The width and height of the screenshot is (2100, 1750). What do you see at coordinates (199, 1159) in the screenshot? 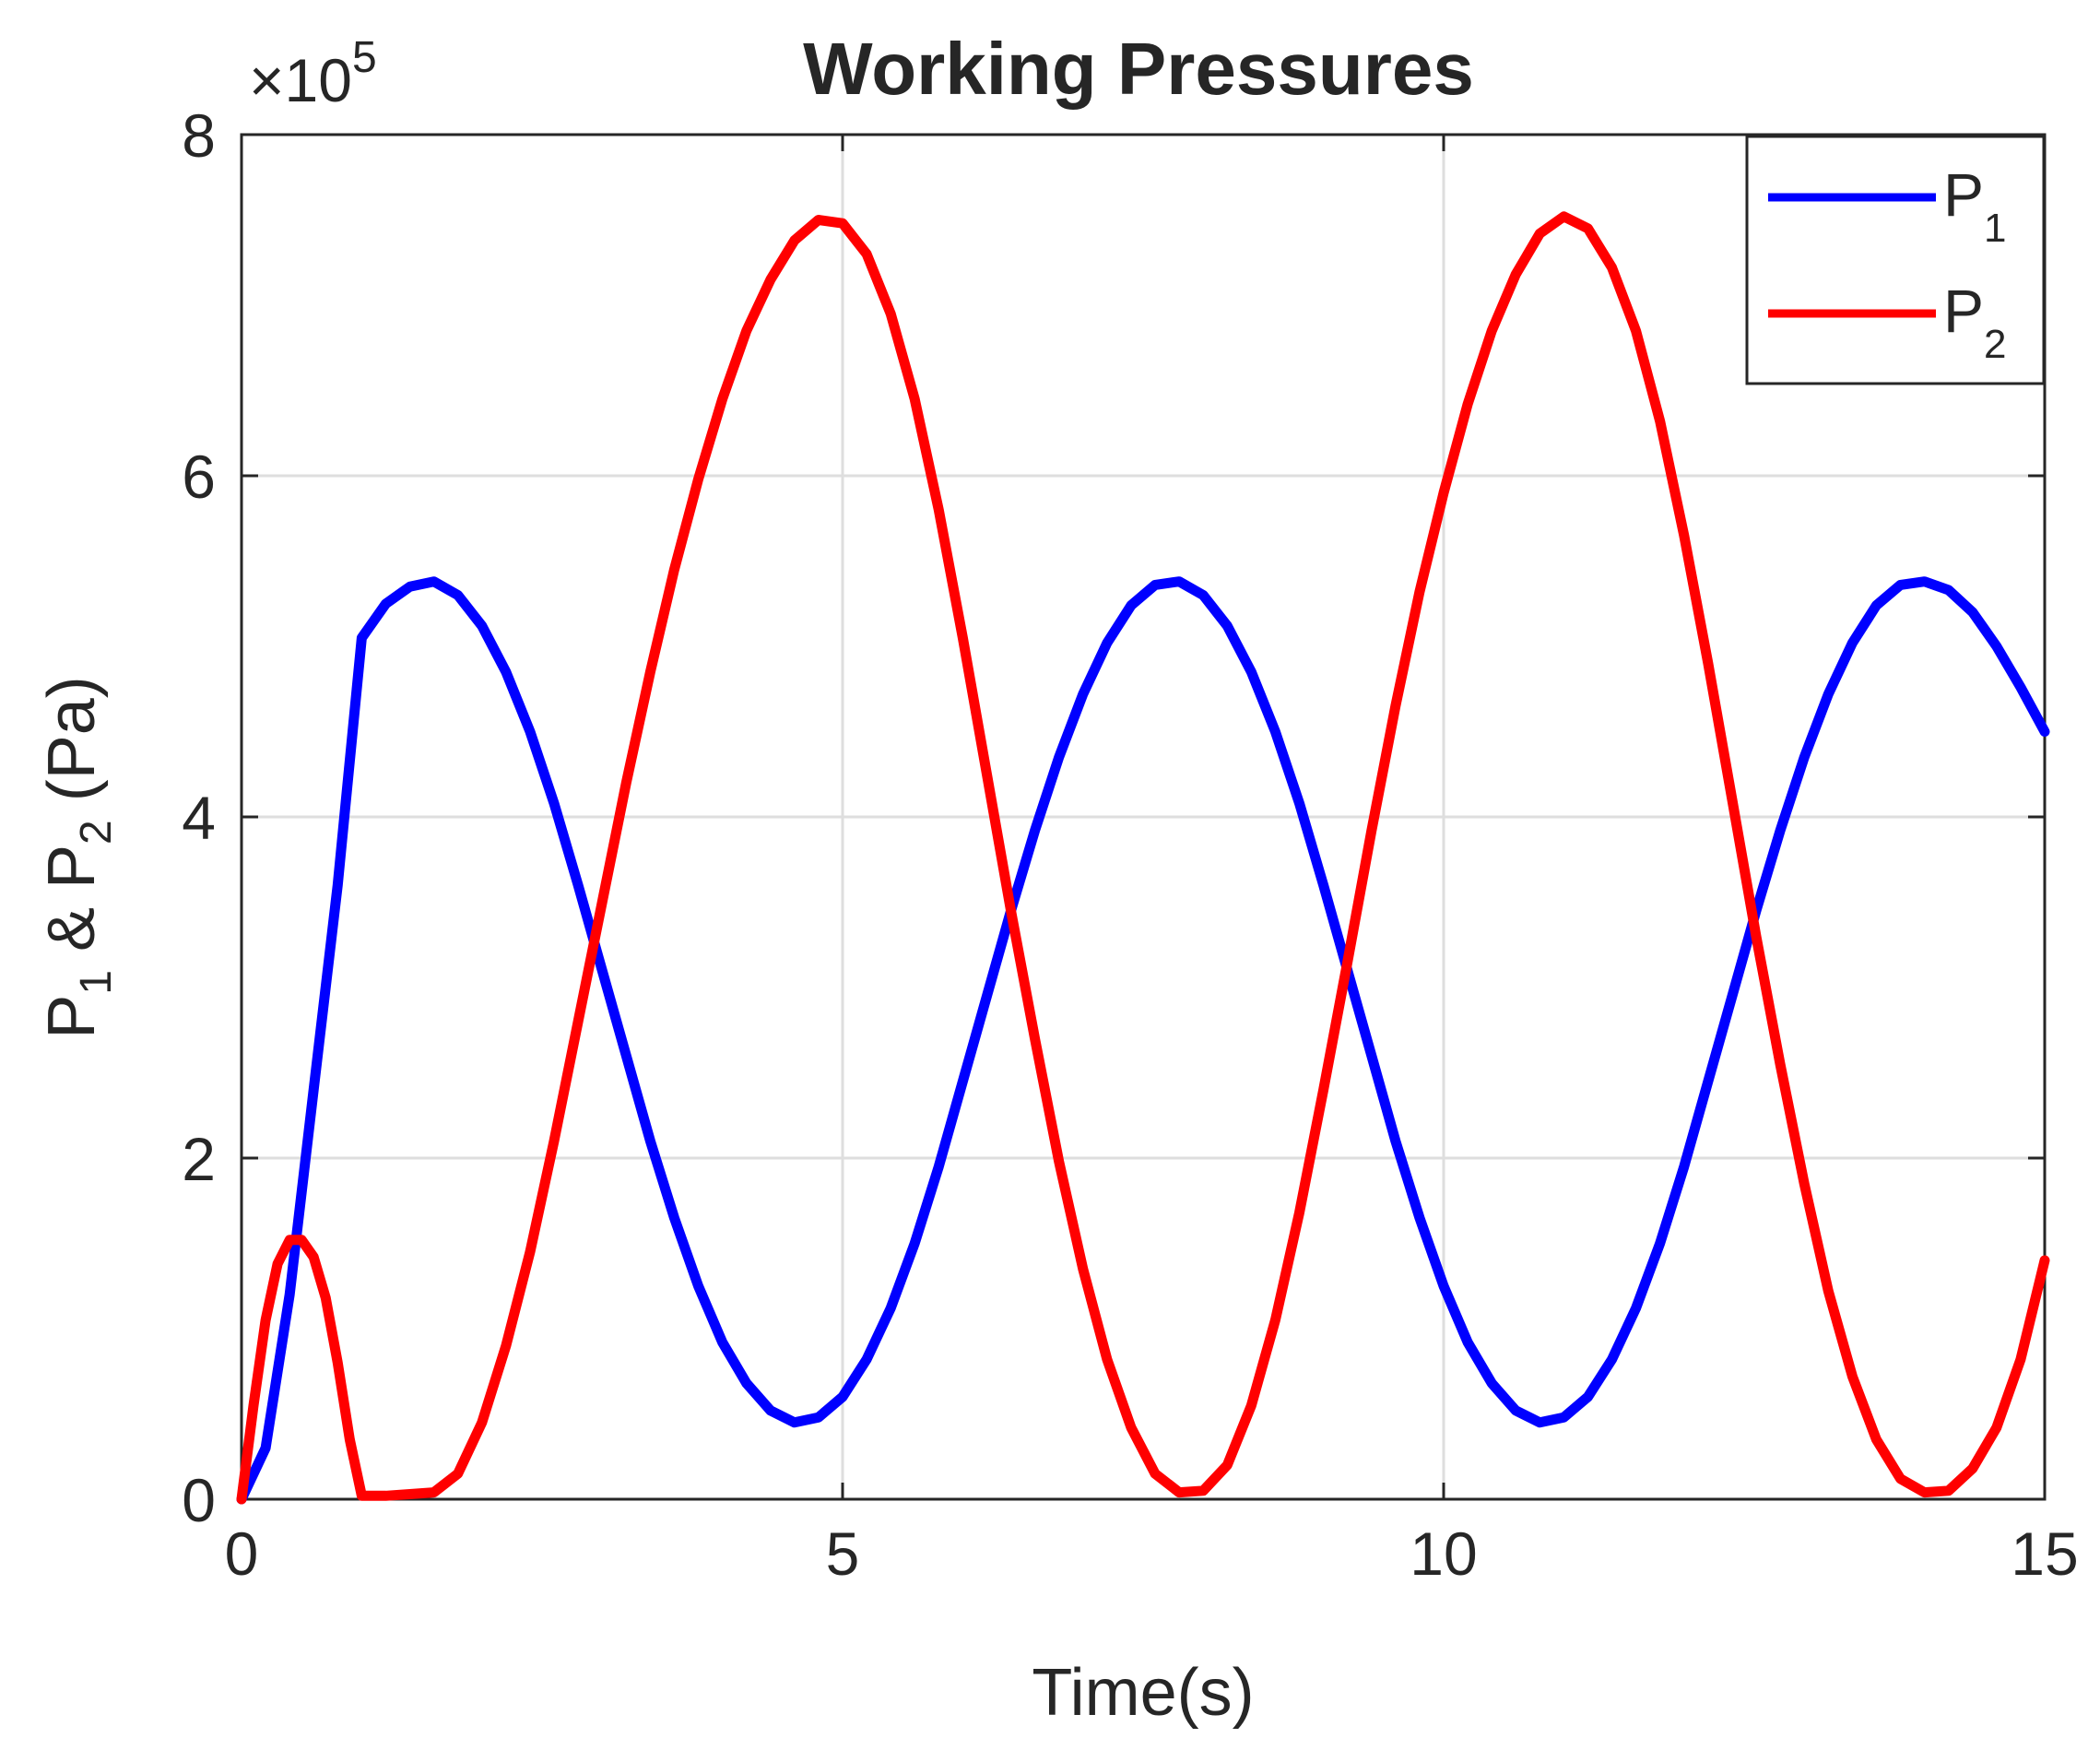
I see `y-tick-label: 2` at bounding box center [199, 1159].